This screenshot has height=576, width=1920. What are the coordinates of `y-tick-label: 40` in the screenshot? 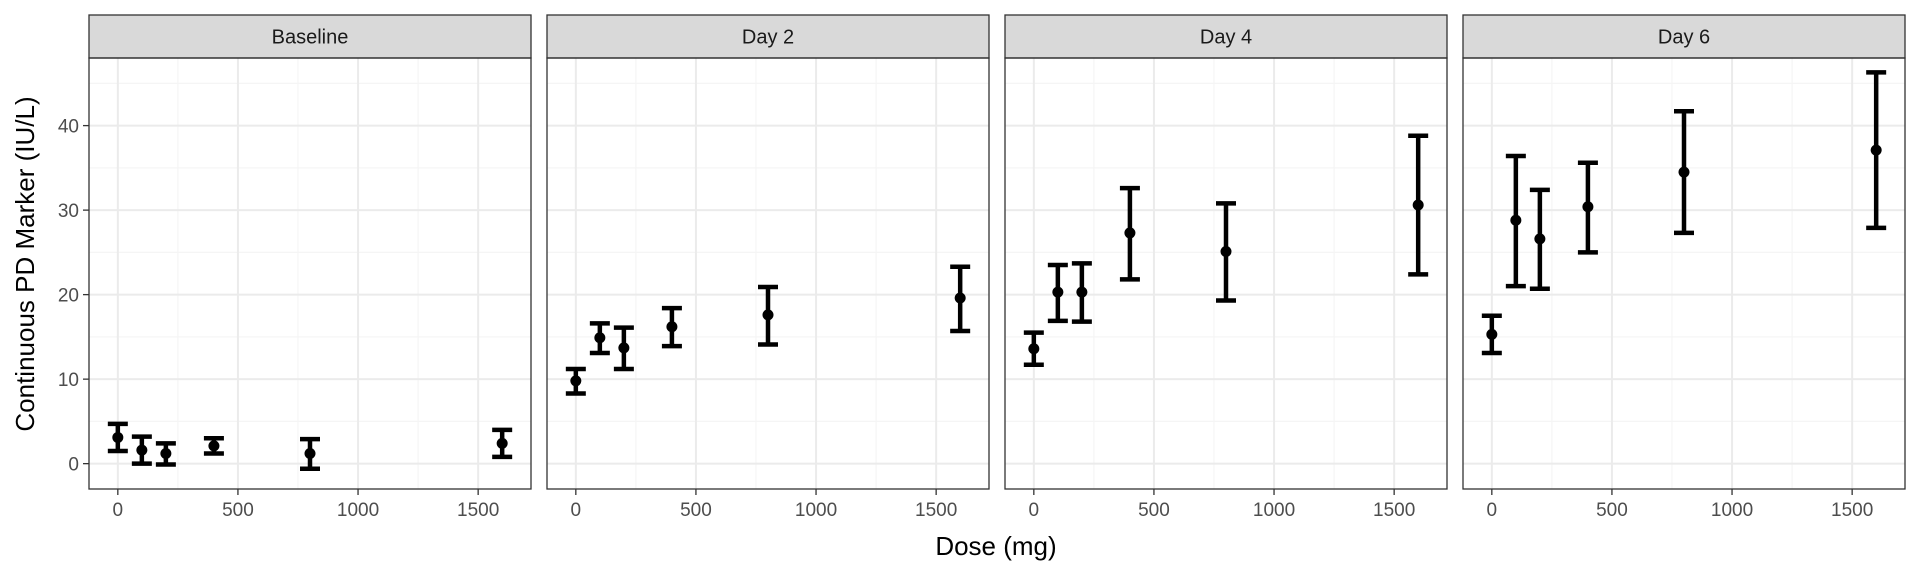 It's located at (68, 127).